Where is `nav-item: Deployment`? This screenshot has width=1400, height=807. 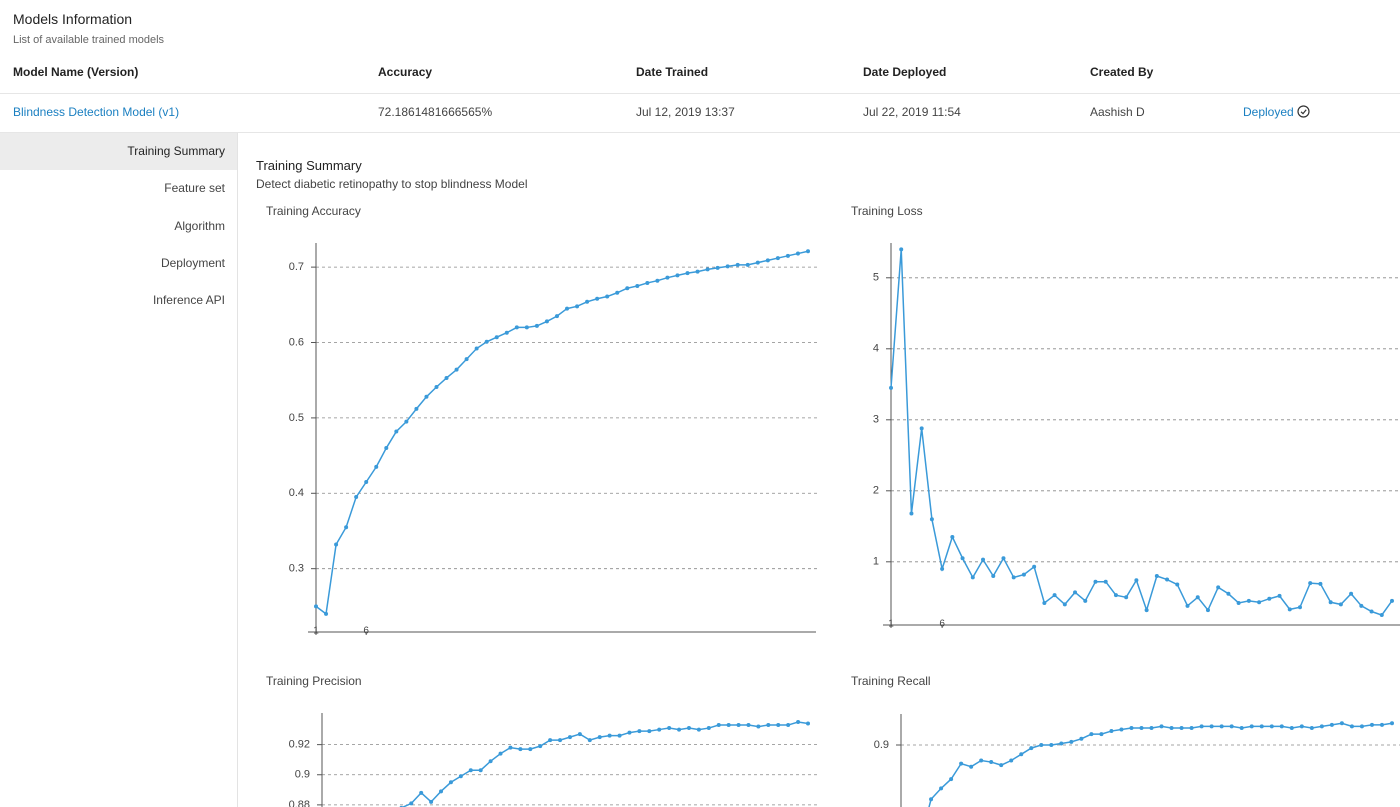
nav-item: Deployment is located at coordinates (192, 263).